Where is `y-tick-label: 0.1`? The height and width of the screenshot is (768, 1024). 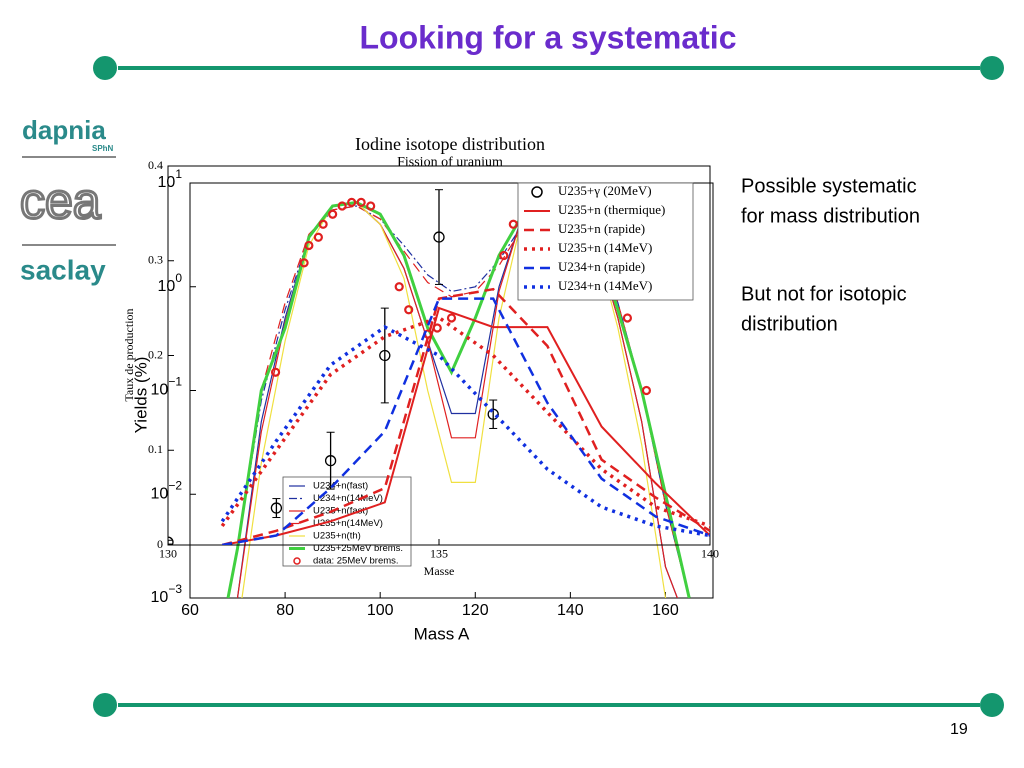
y-tick-label: 0.1 is located at coordinates (155, 449).